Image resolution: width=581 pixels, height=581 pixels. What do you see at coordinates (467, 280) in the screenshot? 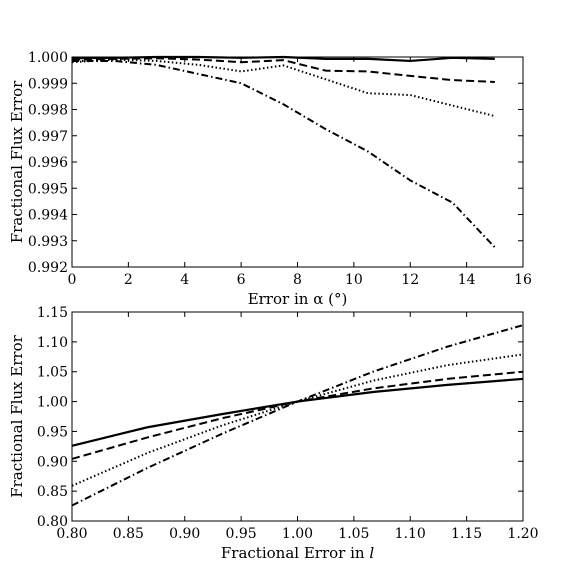
I see `x-tick-label: 14` at bounding box center [467, 280].